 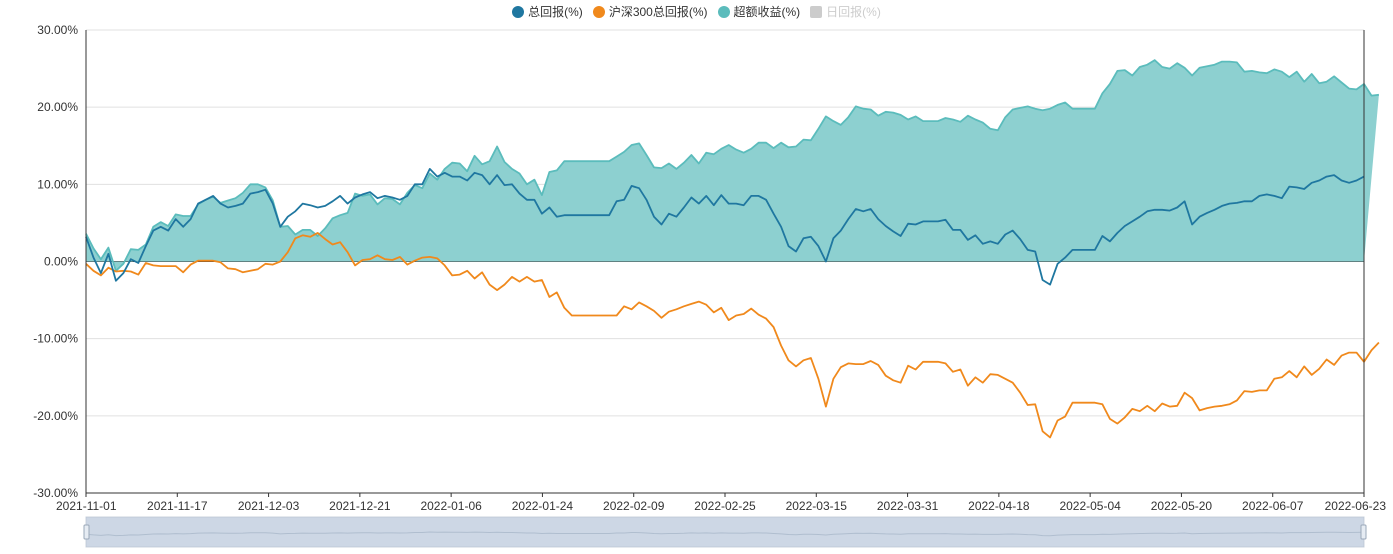 I want to click on x-tick-label: 2022-01-24, so click(x=543, y=506).